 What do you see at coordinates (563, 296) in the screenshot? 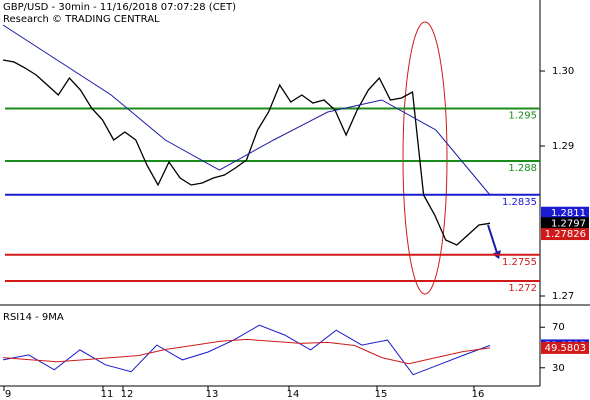
I see `y-tick-label: 1.27` at bounding box center [563, 296].